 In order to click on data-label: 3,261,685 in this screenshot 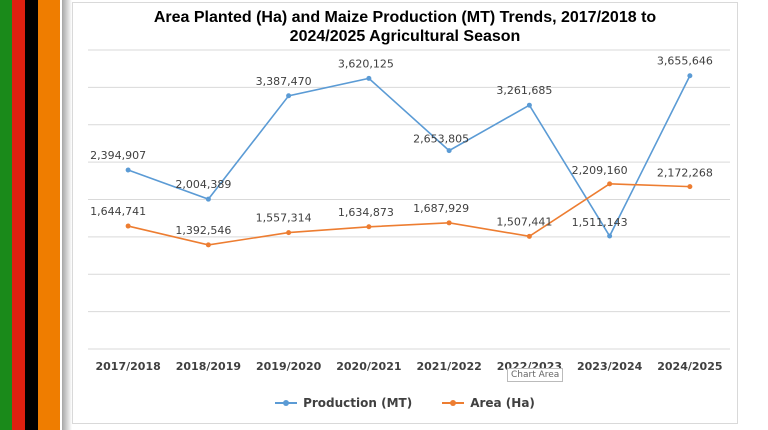, I will do `click(524, 90)`.